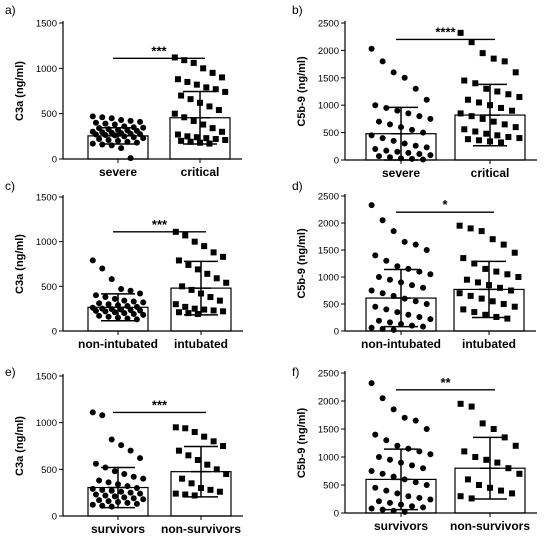 This screenshot has width=550, height=536. What do you see at coordinates (445, 382) in the screenshot?
I see `significance-label: **` at bounding box center [445, 382].